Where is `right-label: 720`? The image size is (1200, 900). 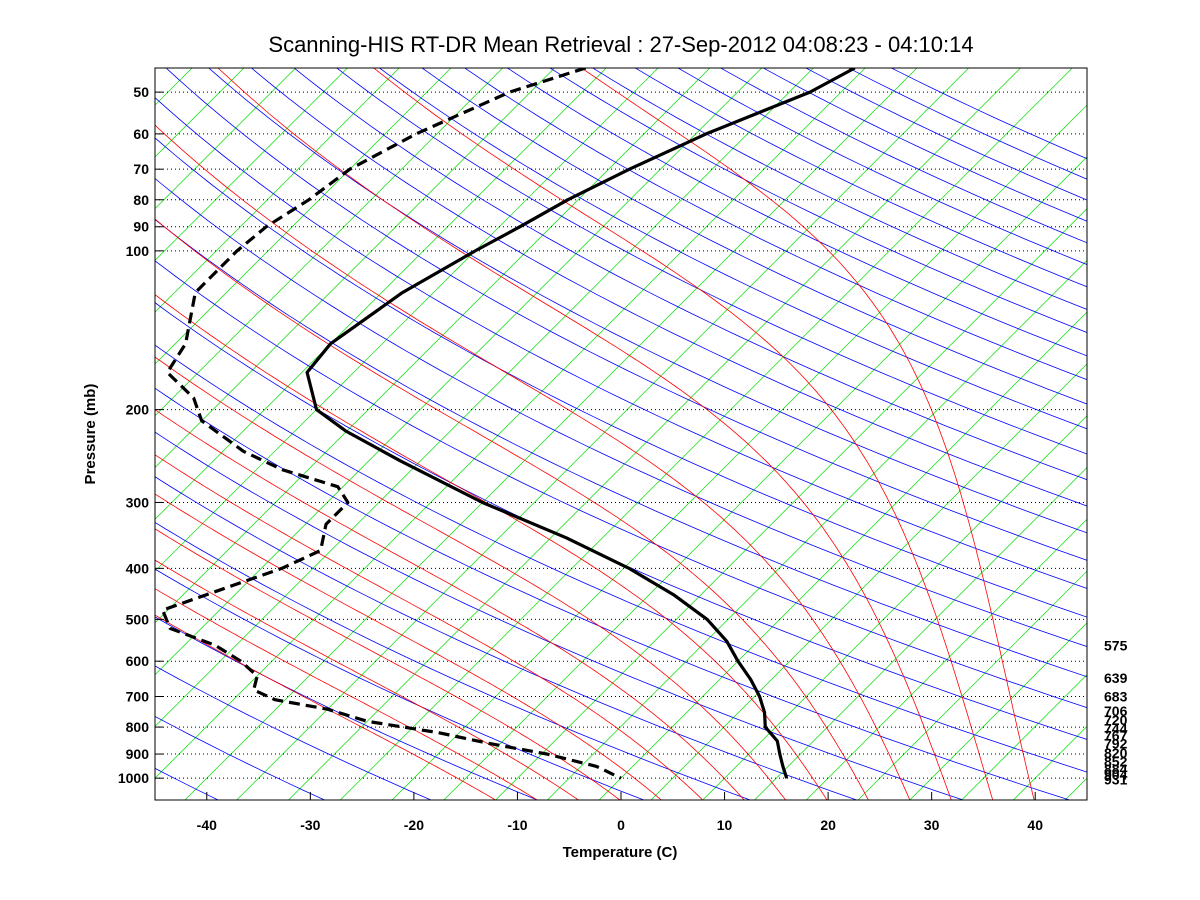 right-label: 720 is located at coordinates (1116, 720).